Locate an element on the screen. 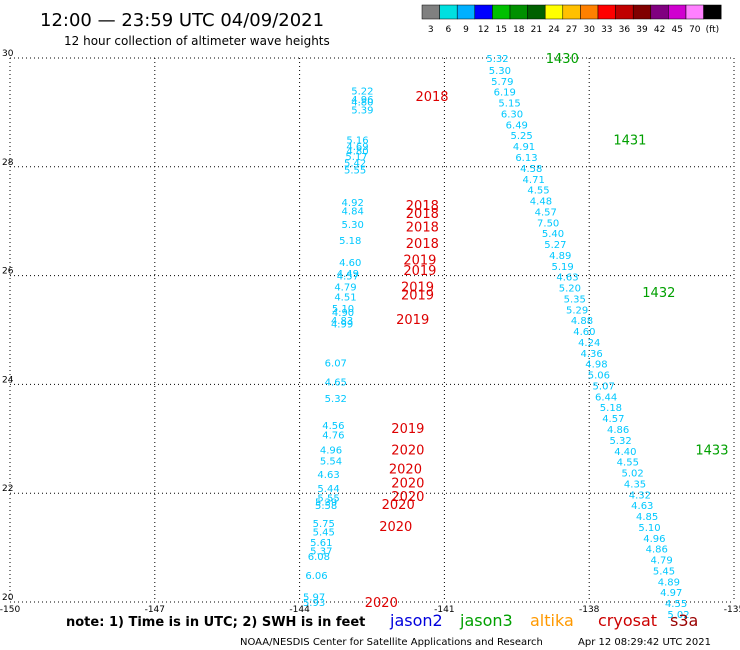  wave-height-point: 4.24 is located at coordinates (589, 343).